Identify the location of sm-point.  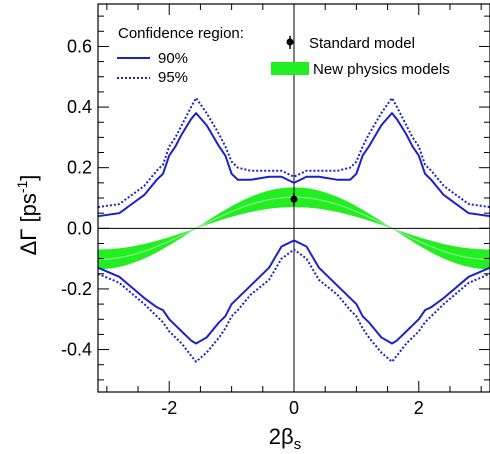
(294, 199).